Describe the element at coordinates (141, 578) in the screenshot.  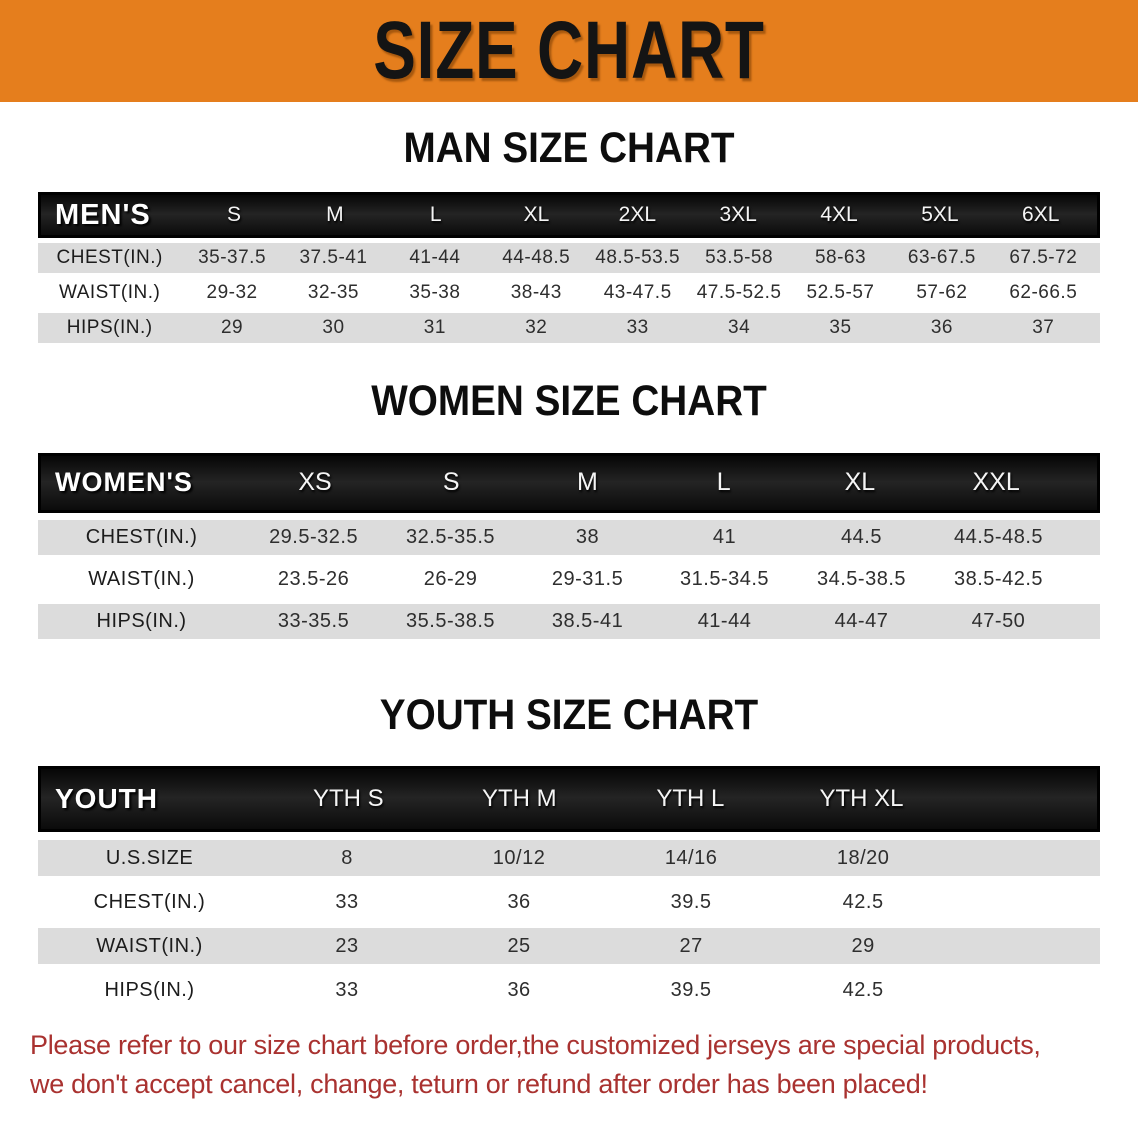
I see `women-row-label: WAIST(IN.)` at that location.